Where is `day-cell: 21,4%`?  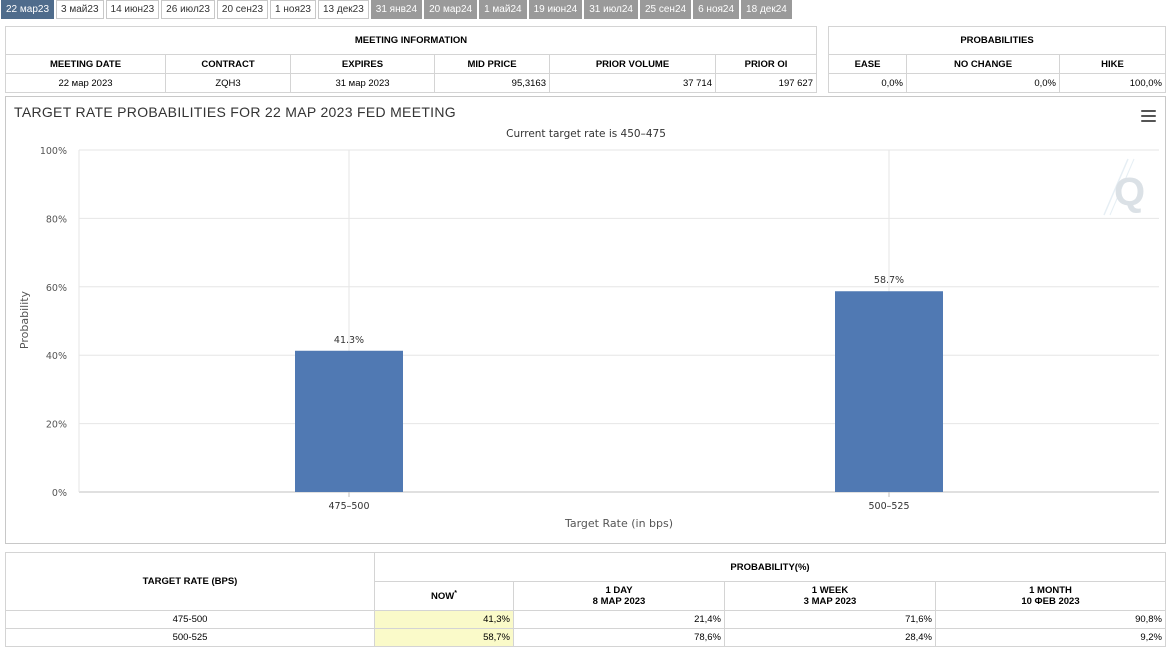
day-cell: 21,4% is located at coordinates (619, 619).